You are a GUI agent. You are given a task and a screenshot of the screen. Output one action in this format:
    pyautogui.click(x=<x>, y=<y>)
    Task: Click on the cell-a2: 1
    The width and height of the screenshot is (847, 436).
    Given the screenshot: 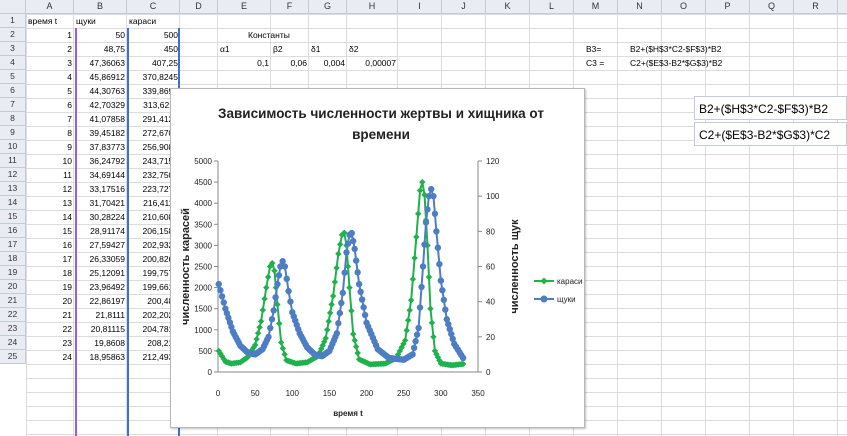 What is the action you would take?
    pyautogui.click(x=69, y=35)
    